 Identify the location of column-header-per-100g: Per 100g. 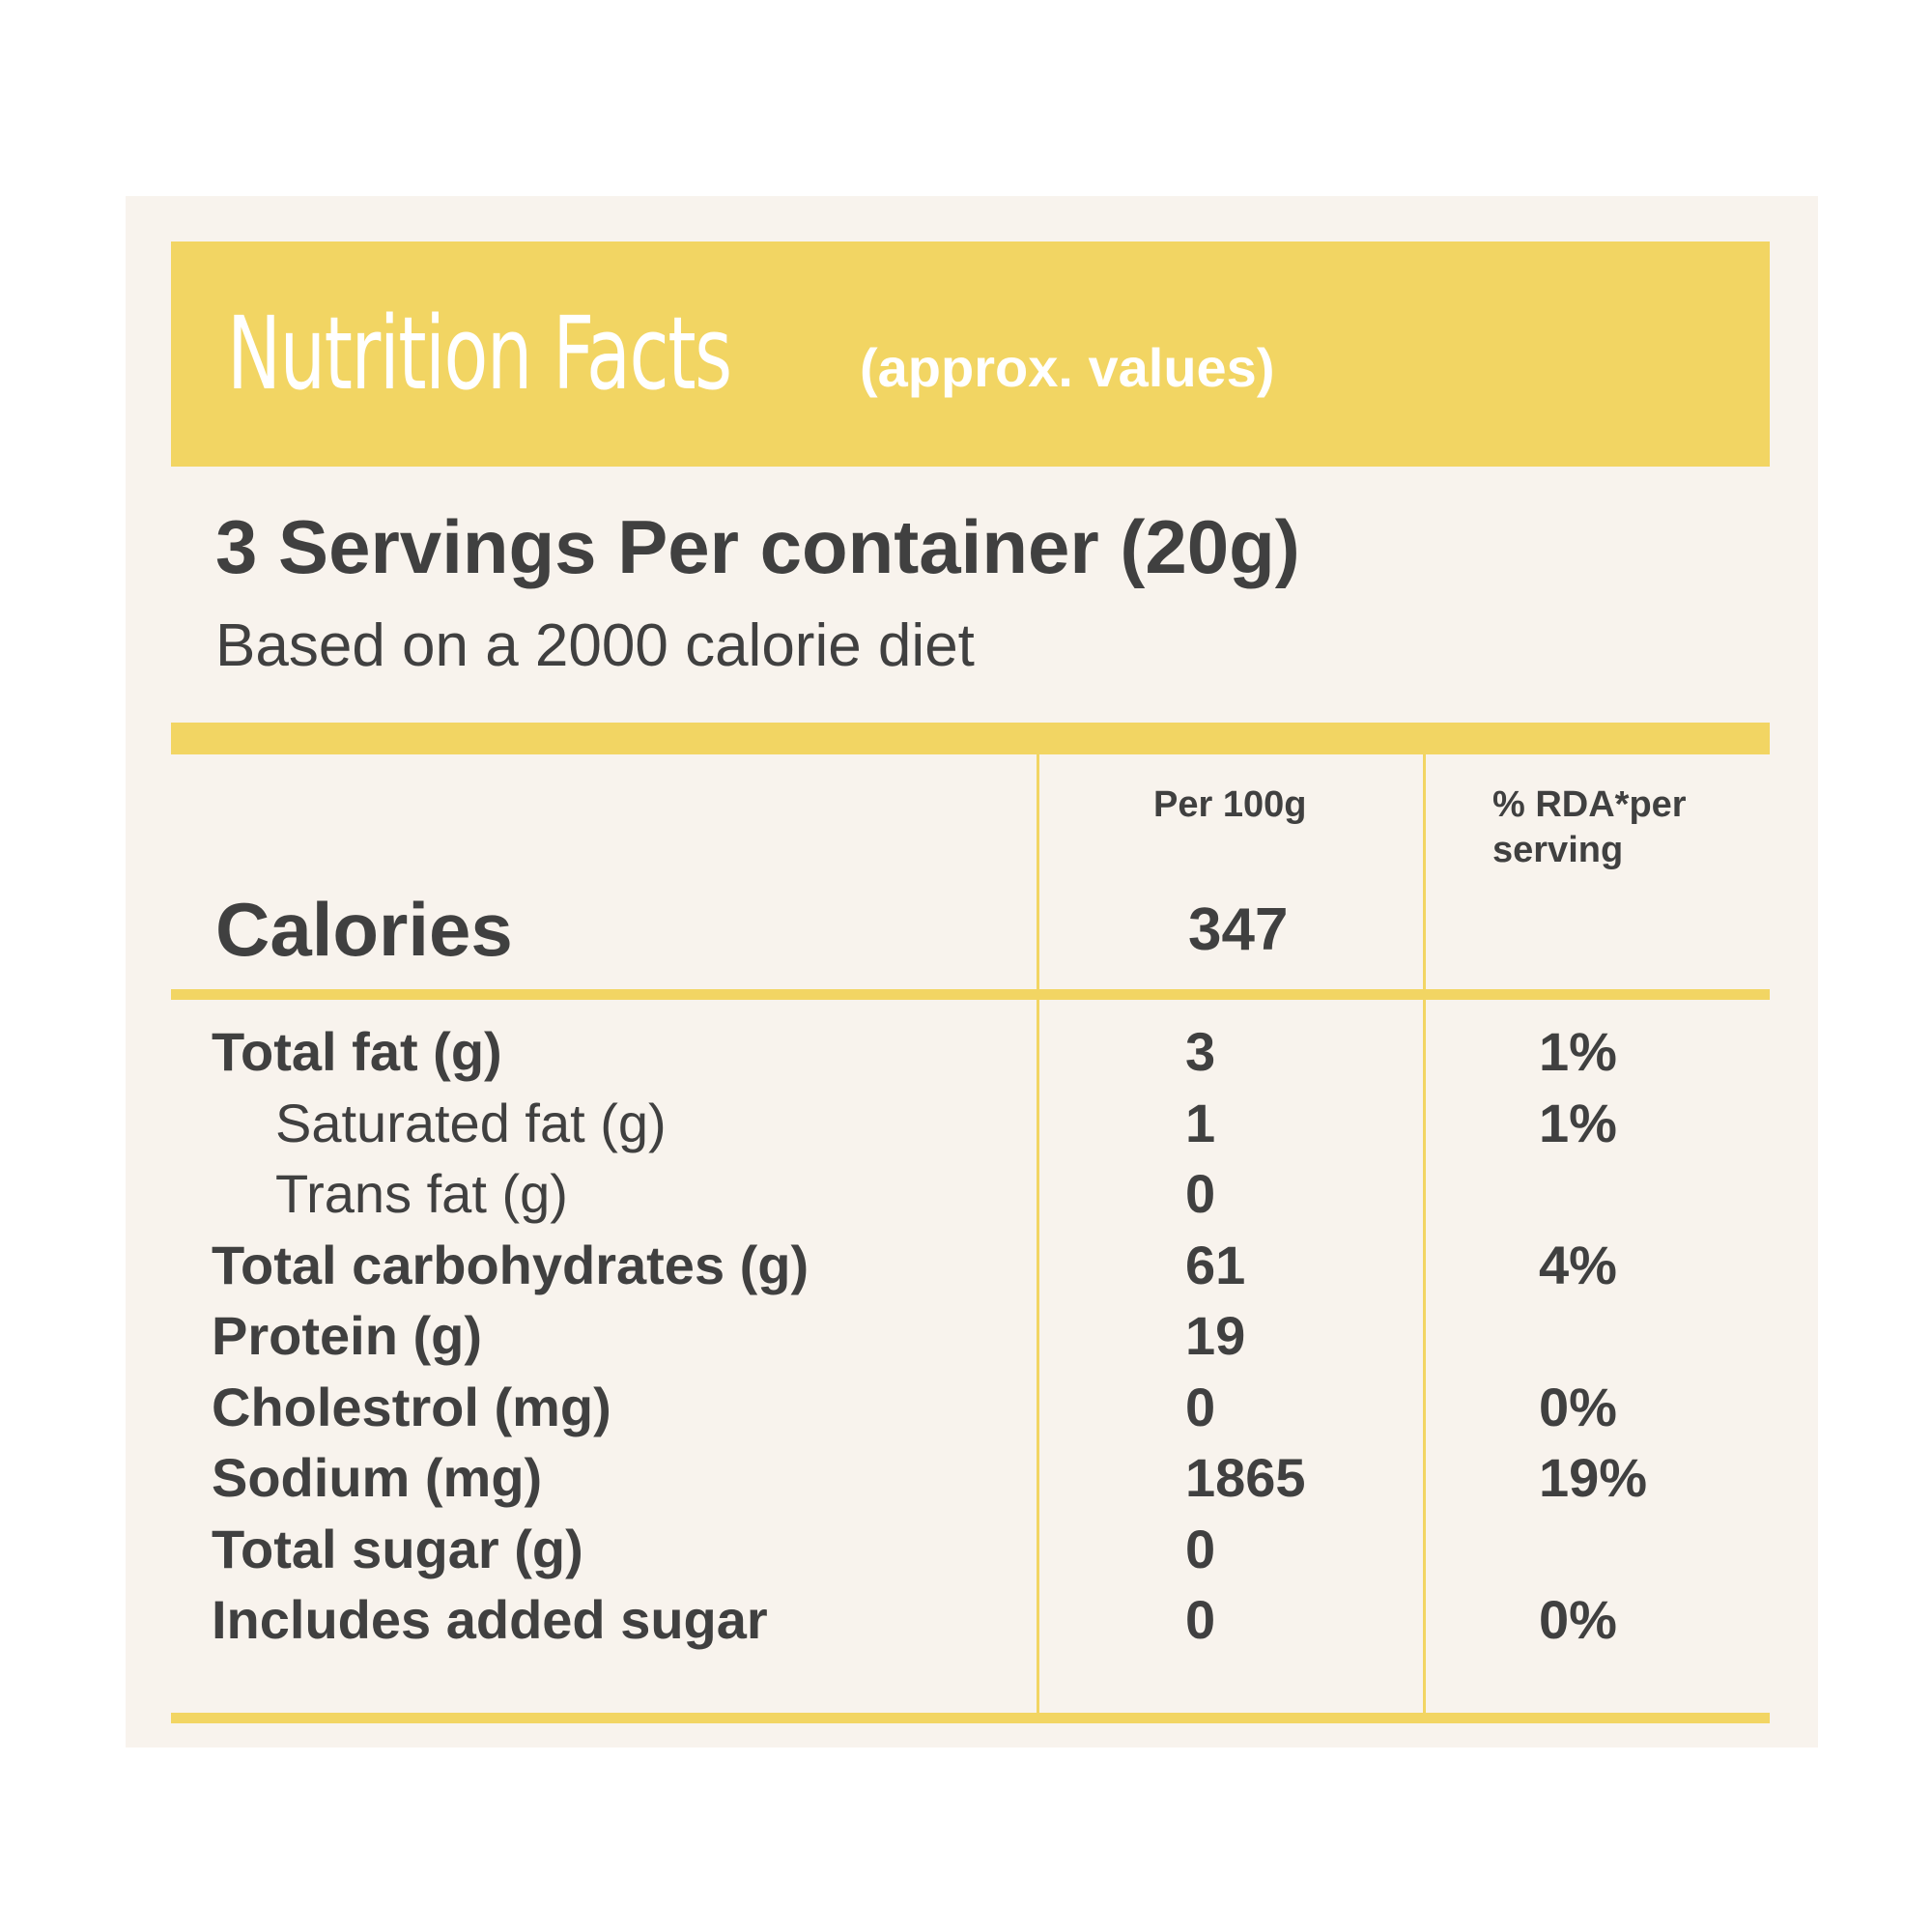
(1230, 804).